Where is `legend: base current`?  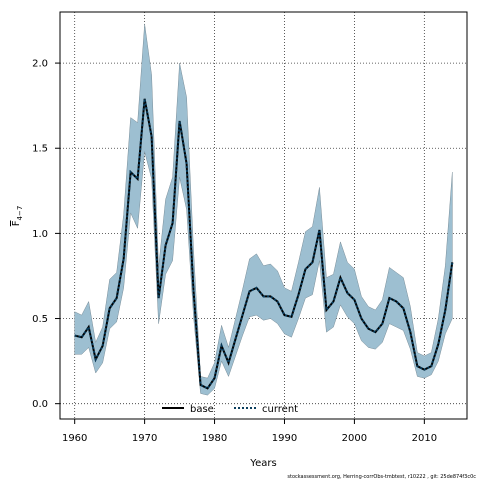
legend: base current is located at coordinates (230, 409).